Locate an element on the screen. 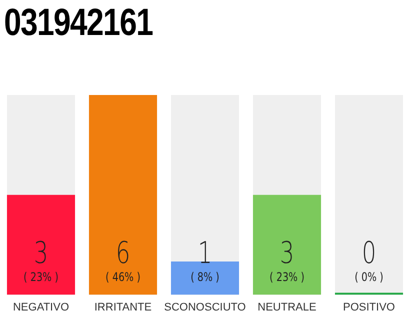 The width and height of the screenshot is (410, 320). annotation: ( 46% ) is located at coordinates (123, 277).